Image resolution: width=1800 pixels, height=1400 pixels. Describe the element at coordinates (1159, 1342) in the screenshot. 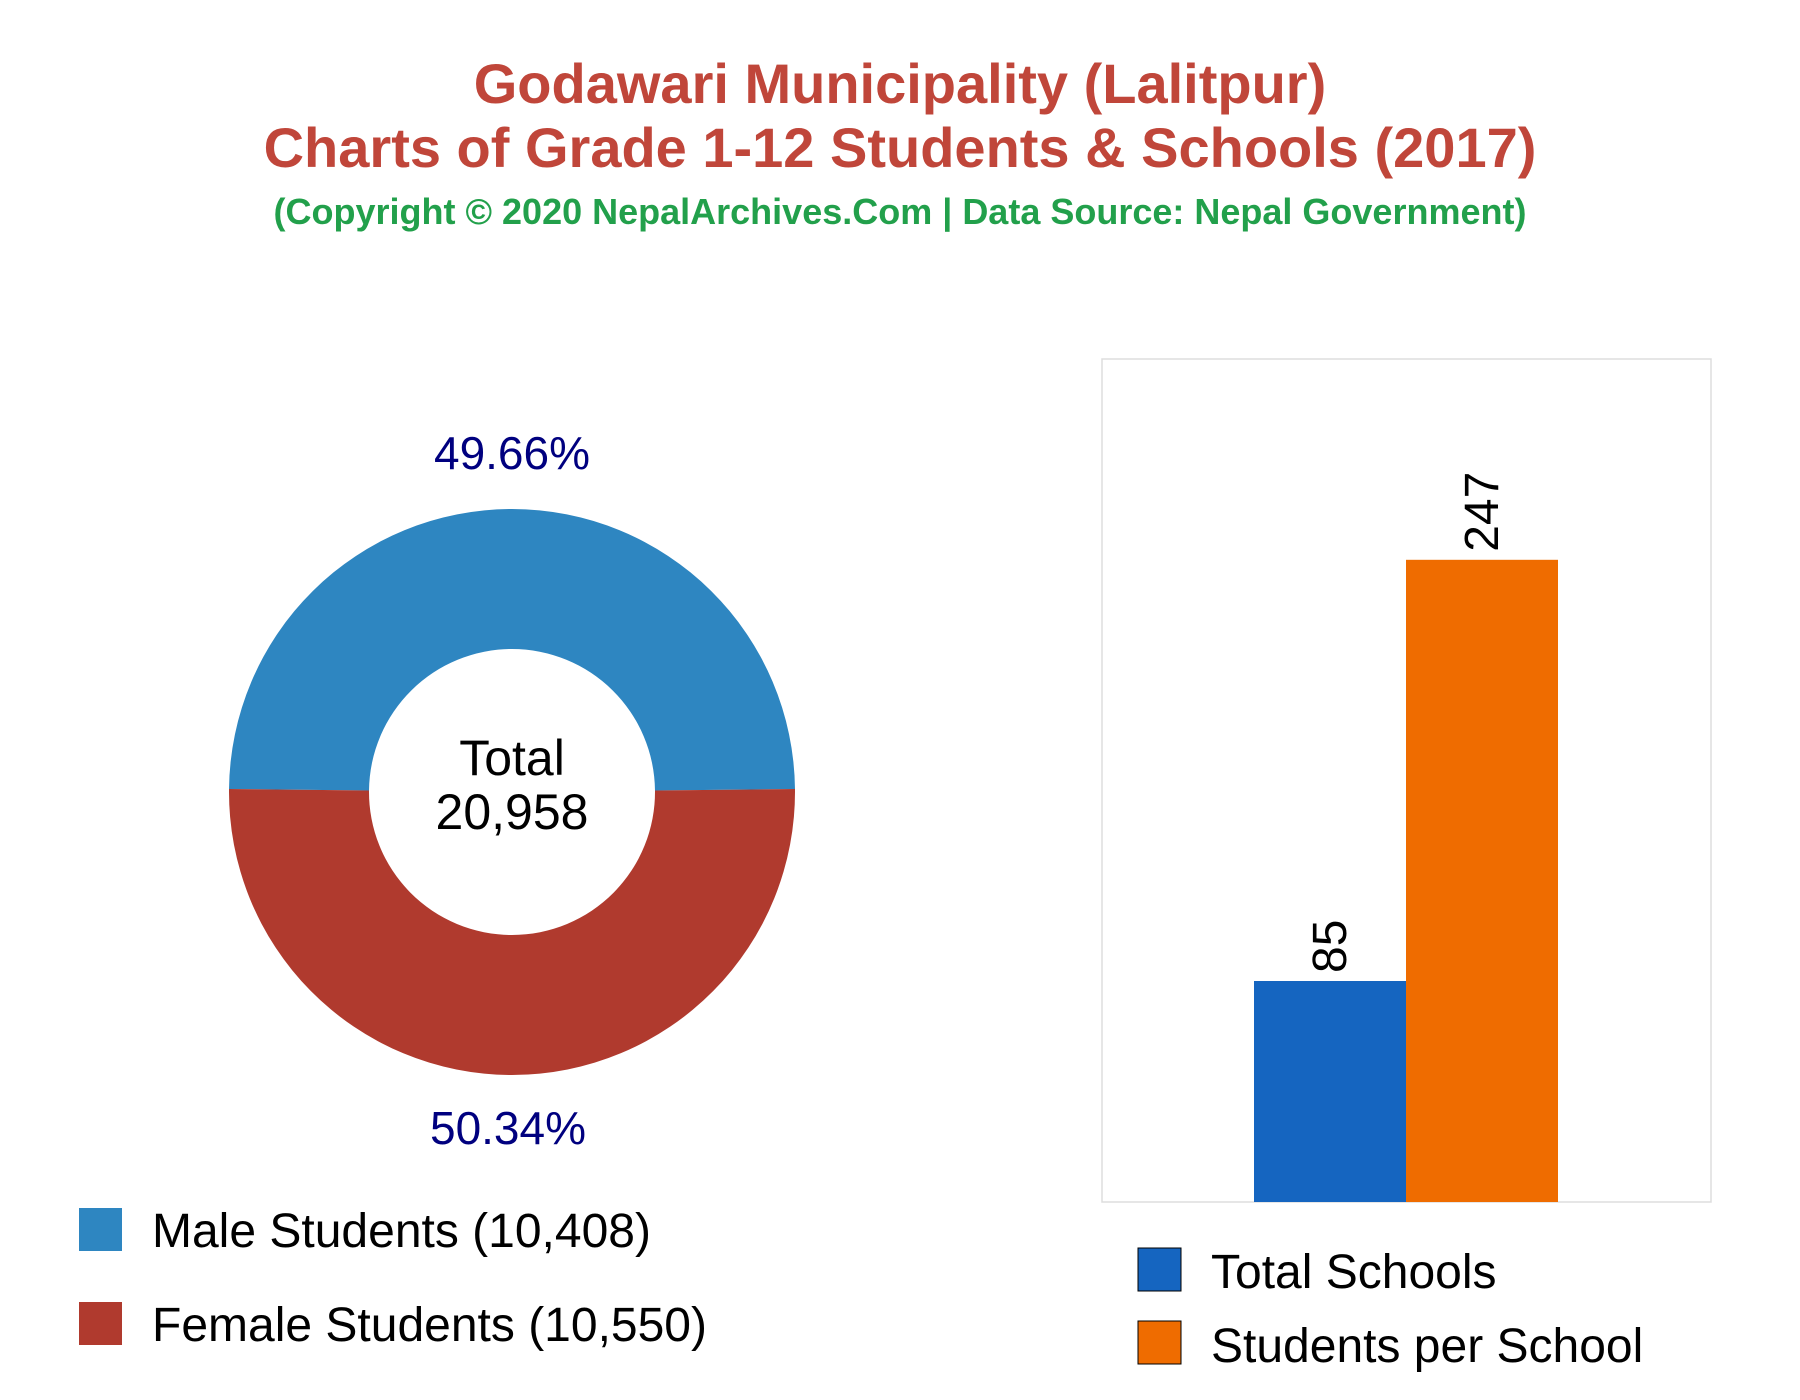

I see `legend-swatch-students-per-school` at that location.